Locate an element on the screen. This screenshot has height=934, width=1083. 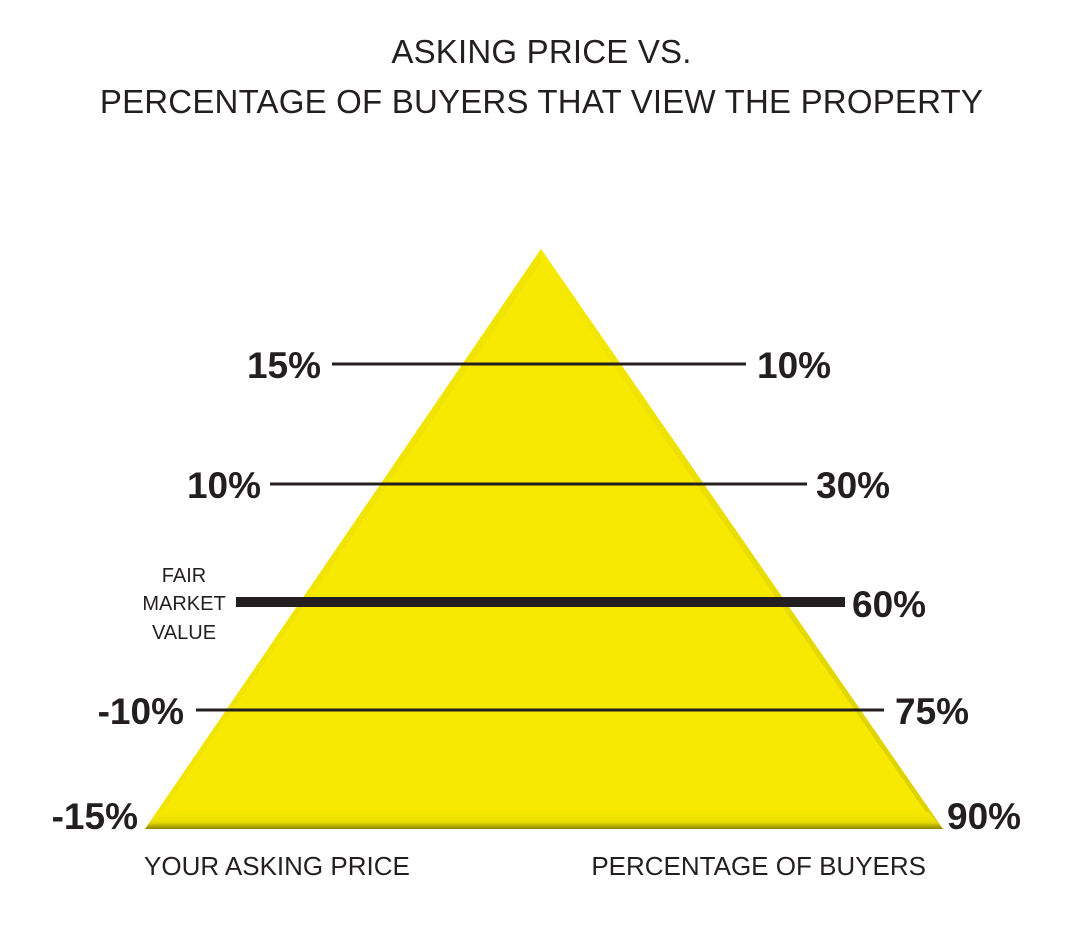
buyers-percentage-label: 75% is located at coordinates (932, 711).